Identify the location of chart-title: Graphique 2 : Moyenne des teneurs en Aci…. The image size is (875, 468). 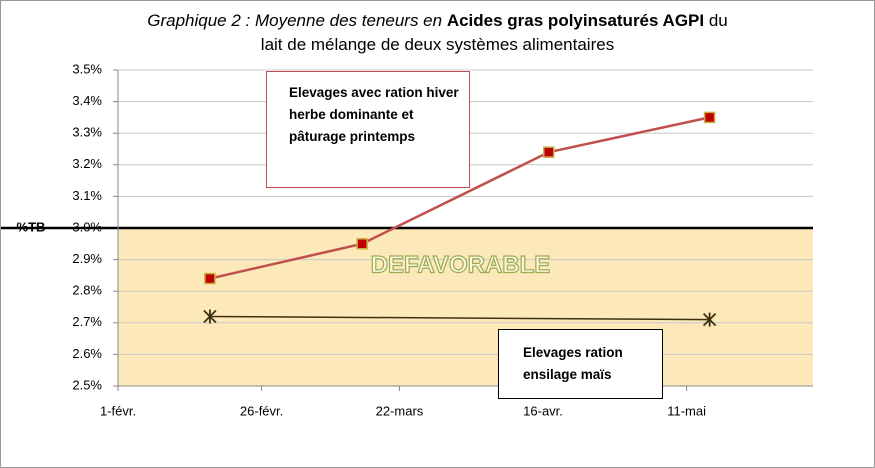
(437, 33).